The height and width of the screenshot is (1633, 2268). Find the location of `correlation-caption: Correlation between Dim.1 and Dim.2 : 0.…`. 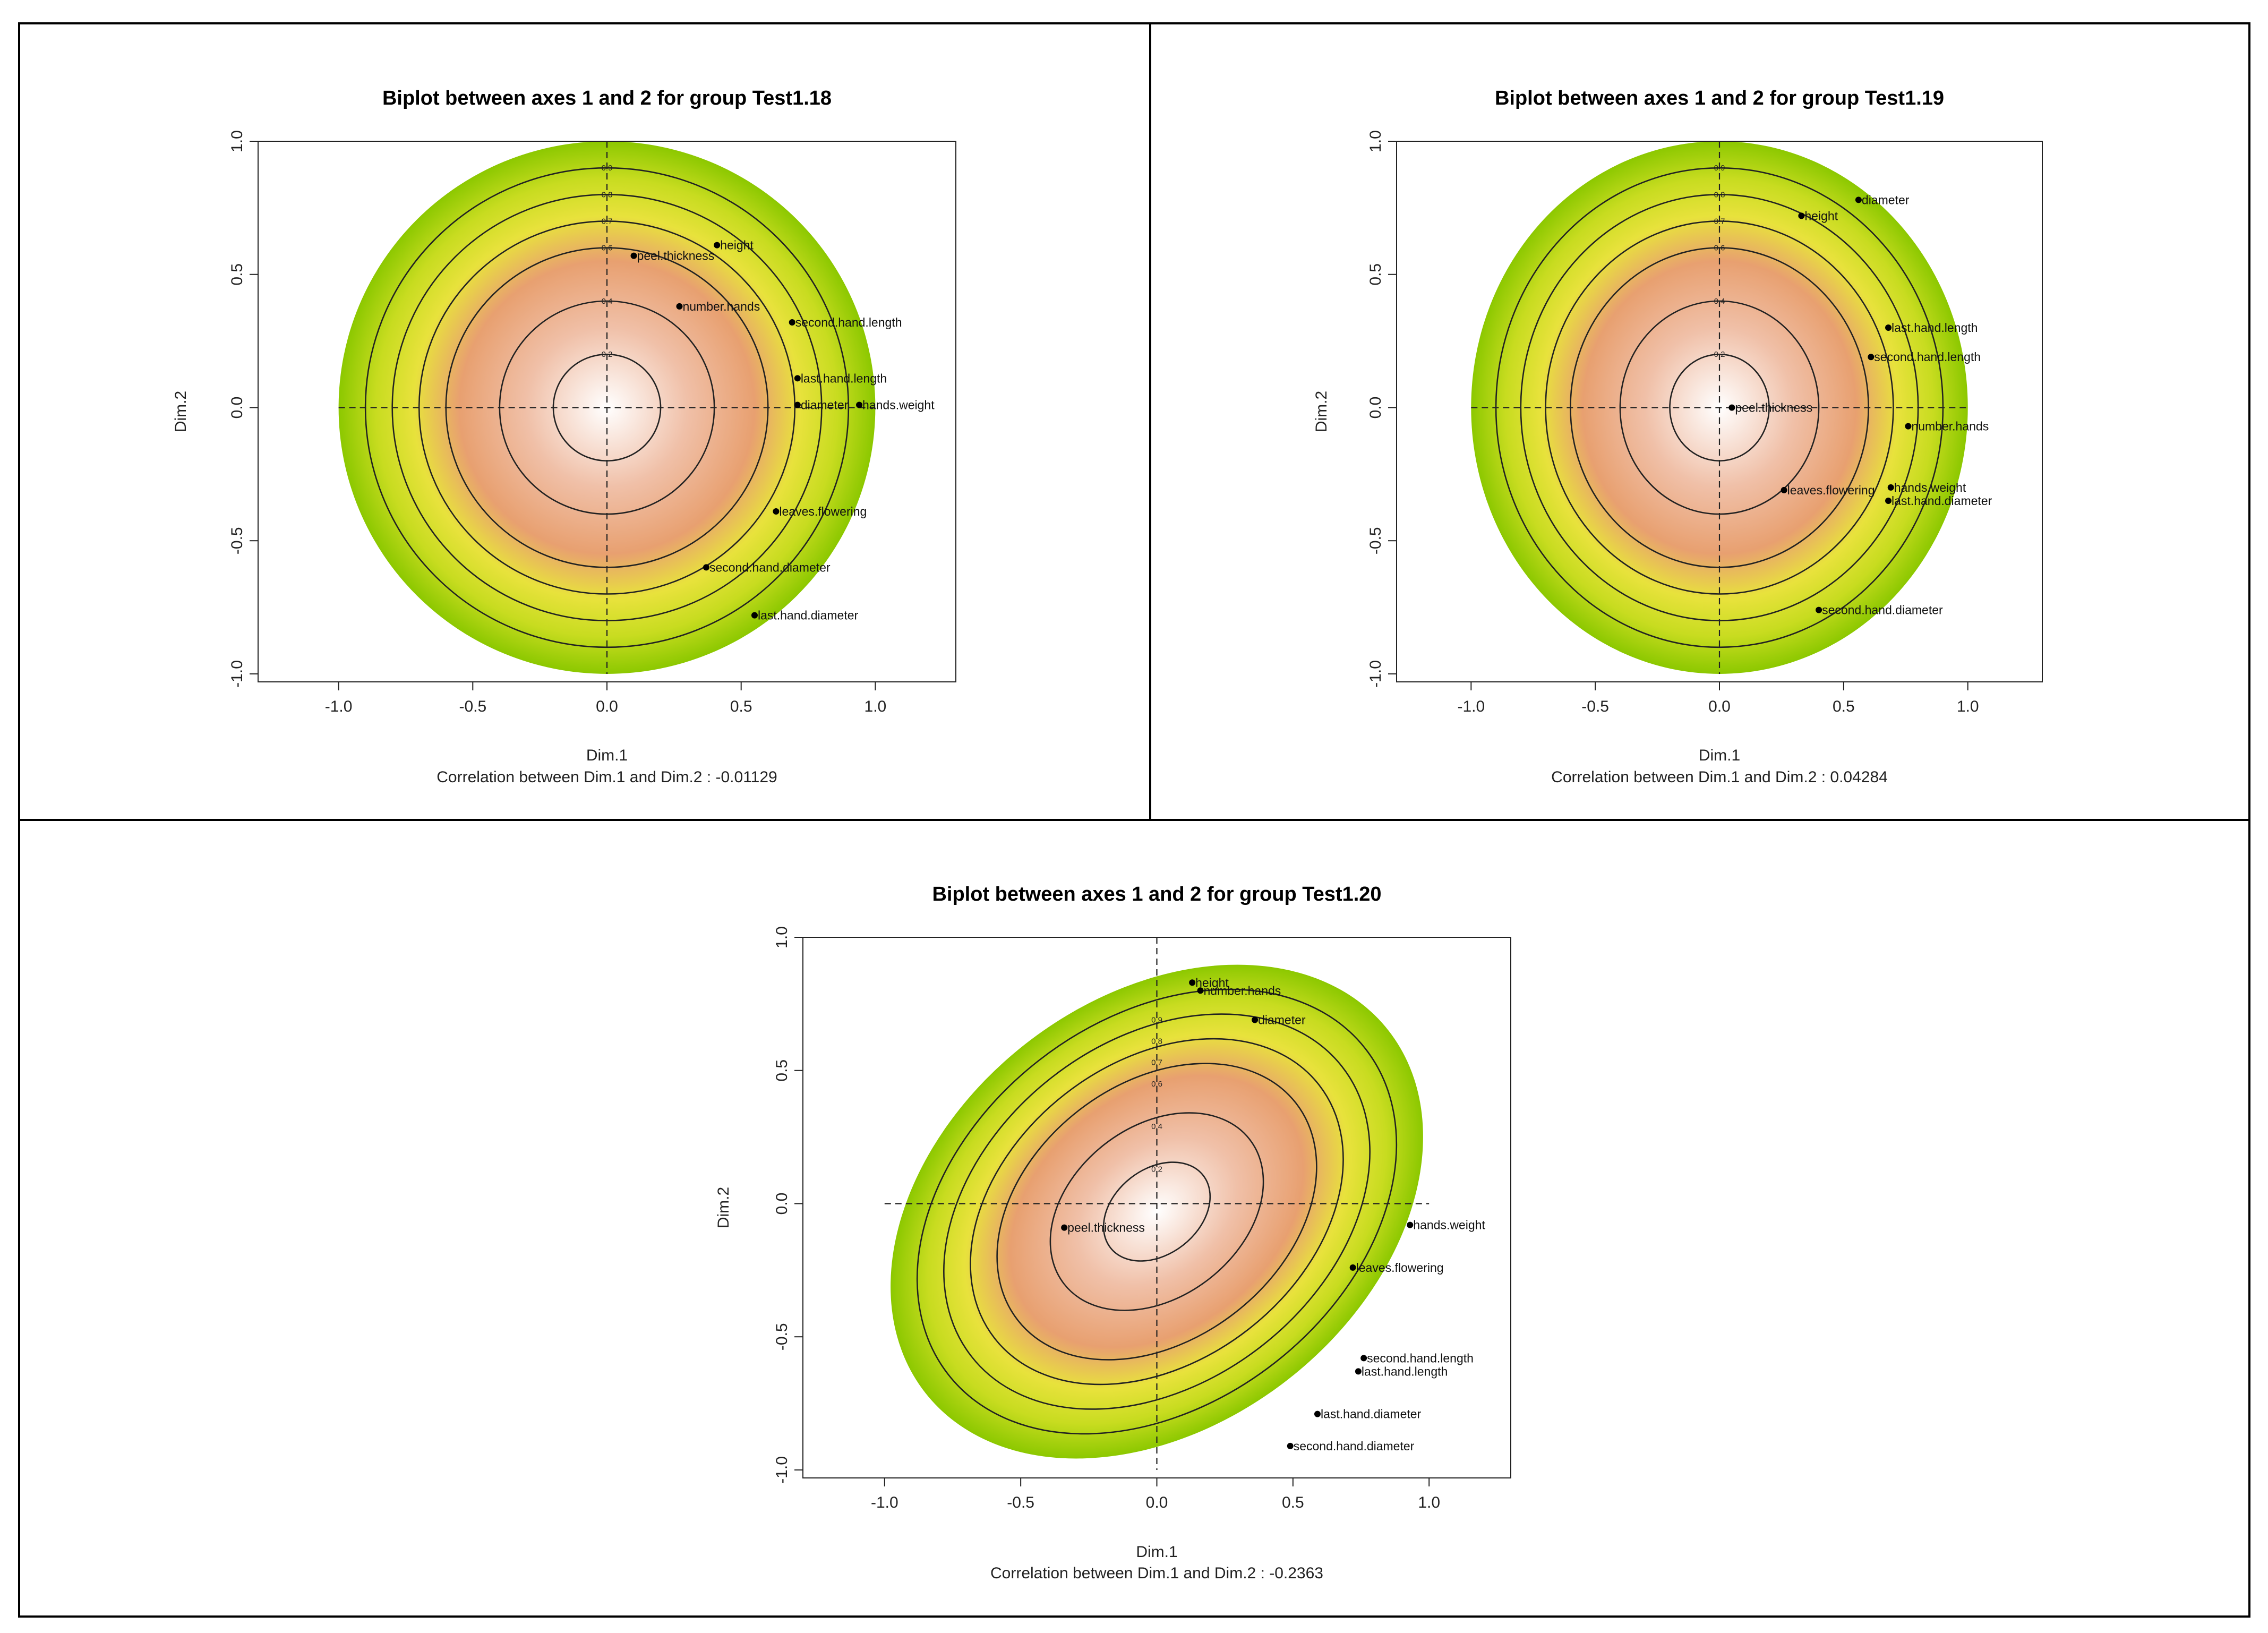

correlation-caption: Correlation between Dim.1 and Dim.2 : 0.… is located at coordinates (1719, 777).